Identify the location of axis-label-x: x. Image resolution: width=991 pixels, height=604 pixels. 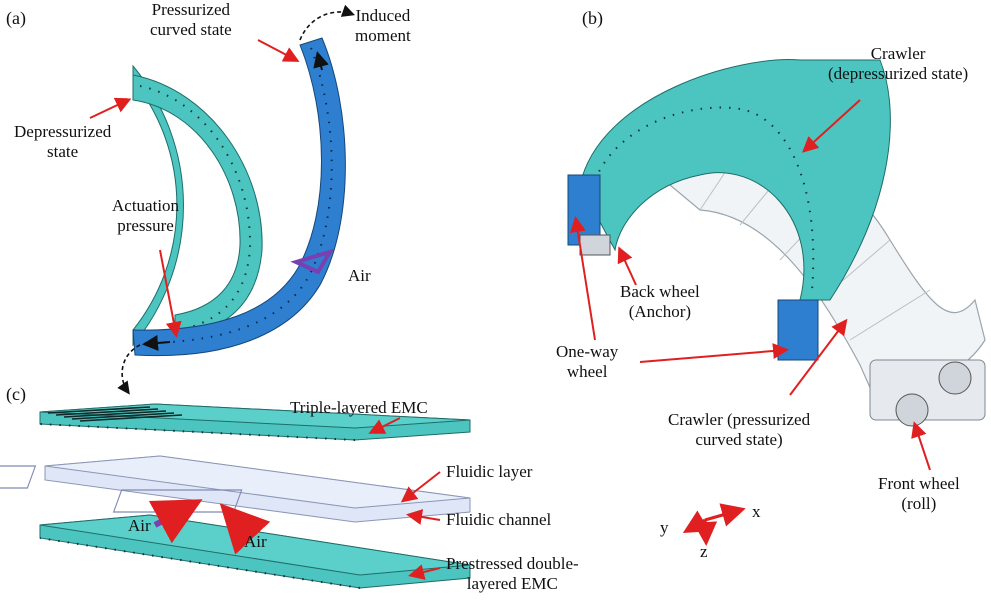
(756, 511).